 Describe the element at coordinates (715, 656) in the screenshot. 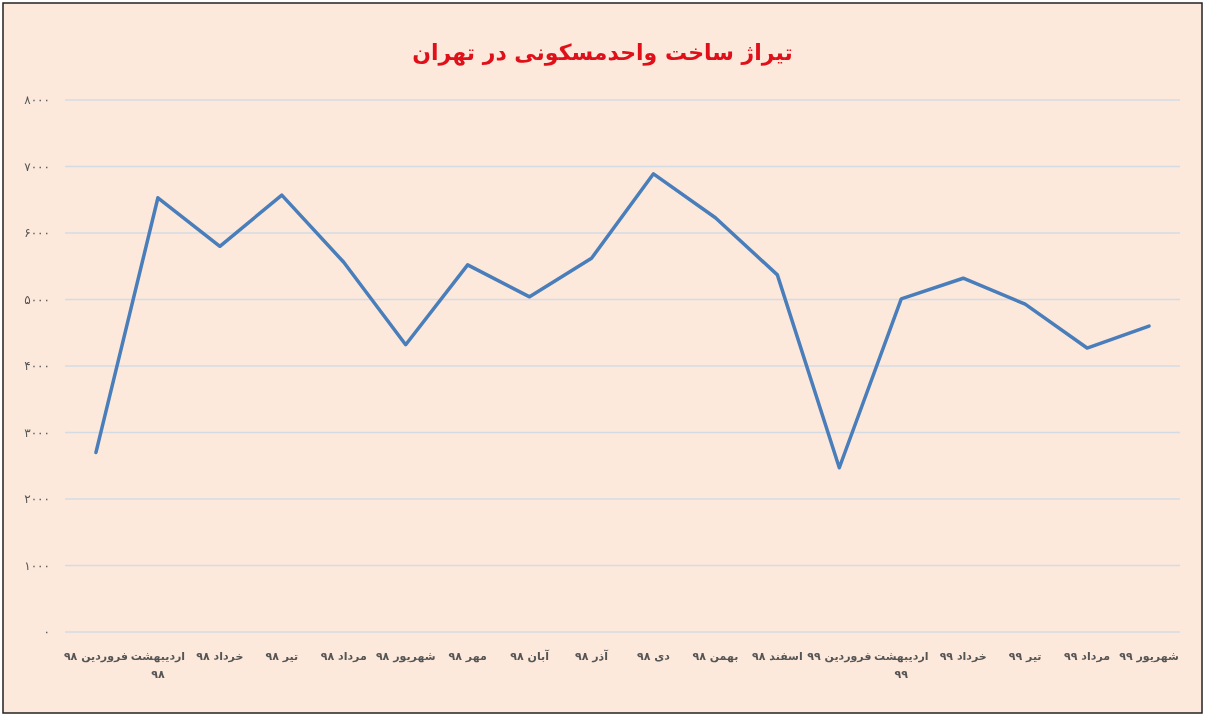

I see `x-tick-label: بهمن ۹۸` at that location.